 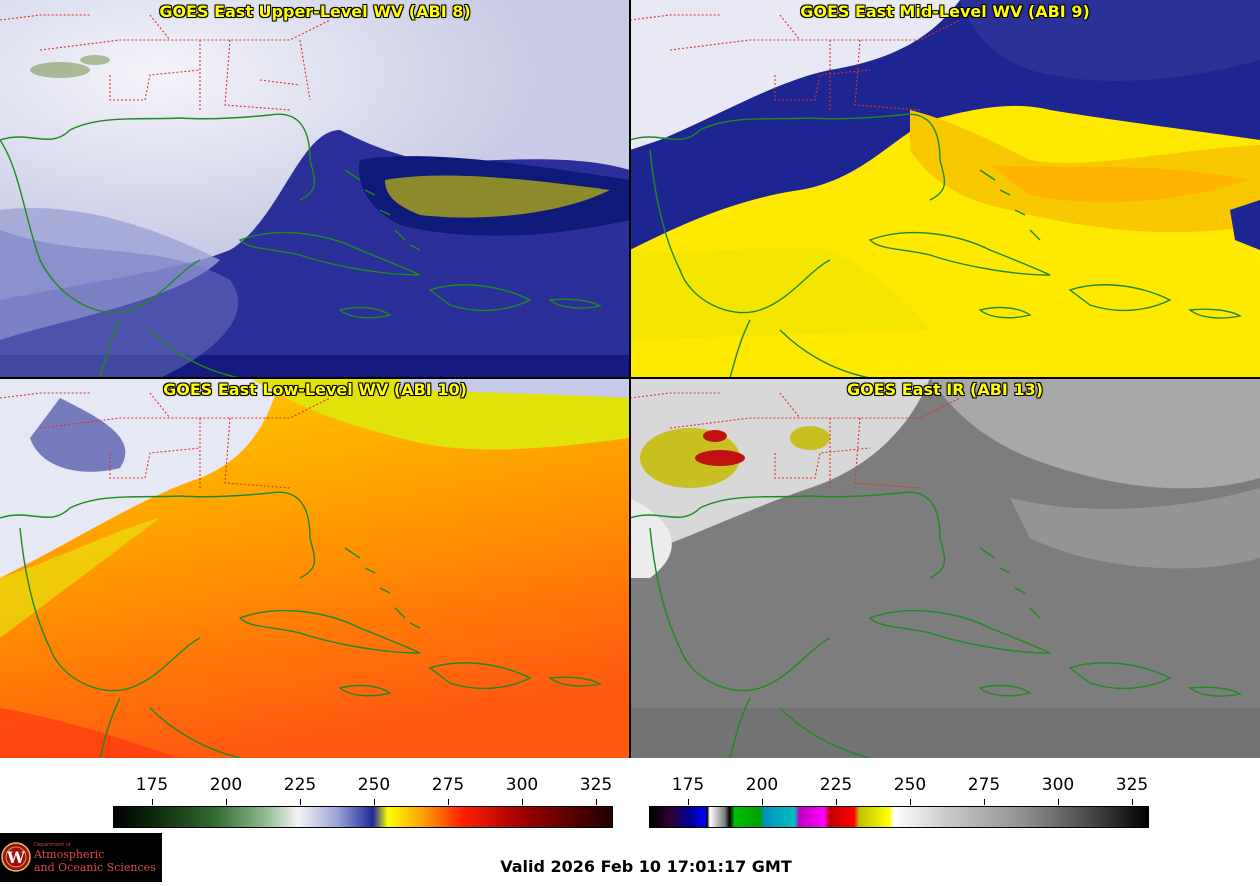 What do you see at coordinates (374, 785) in the screenshot?
I see `wv-tick-label: 250` at bounding box center [374, 785].